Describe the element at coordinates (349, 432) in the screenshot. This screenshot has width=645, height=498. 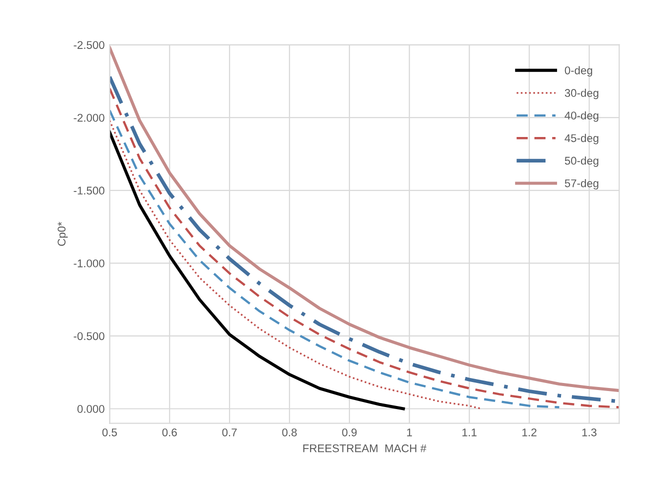
I see `x-tick-label: 0.9` at that location.